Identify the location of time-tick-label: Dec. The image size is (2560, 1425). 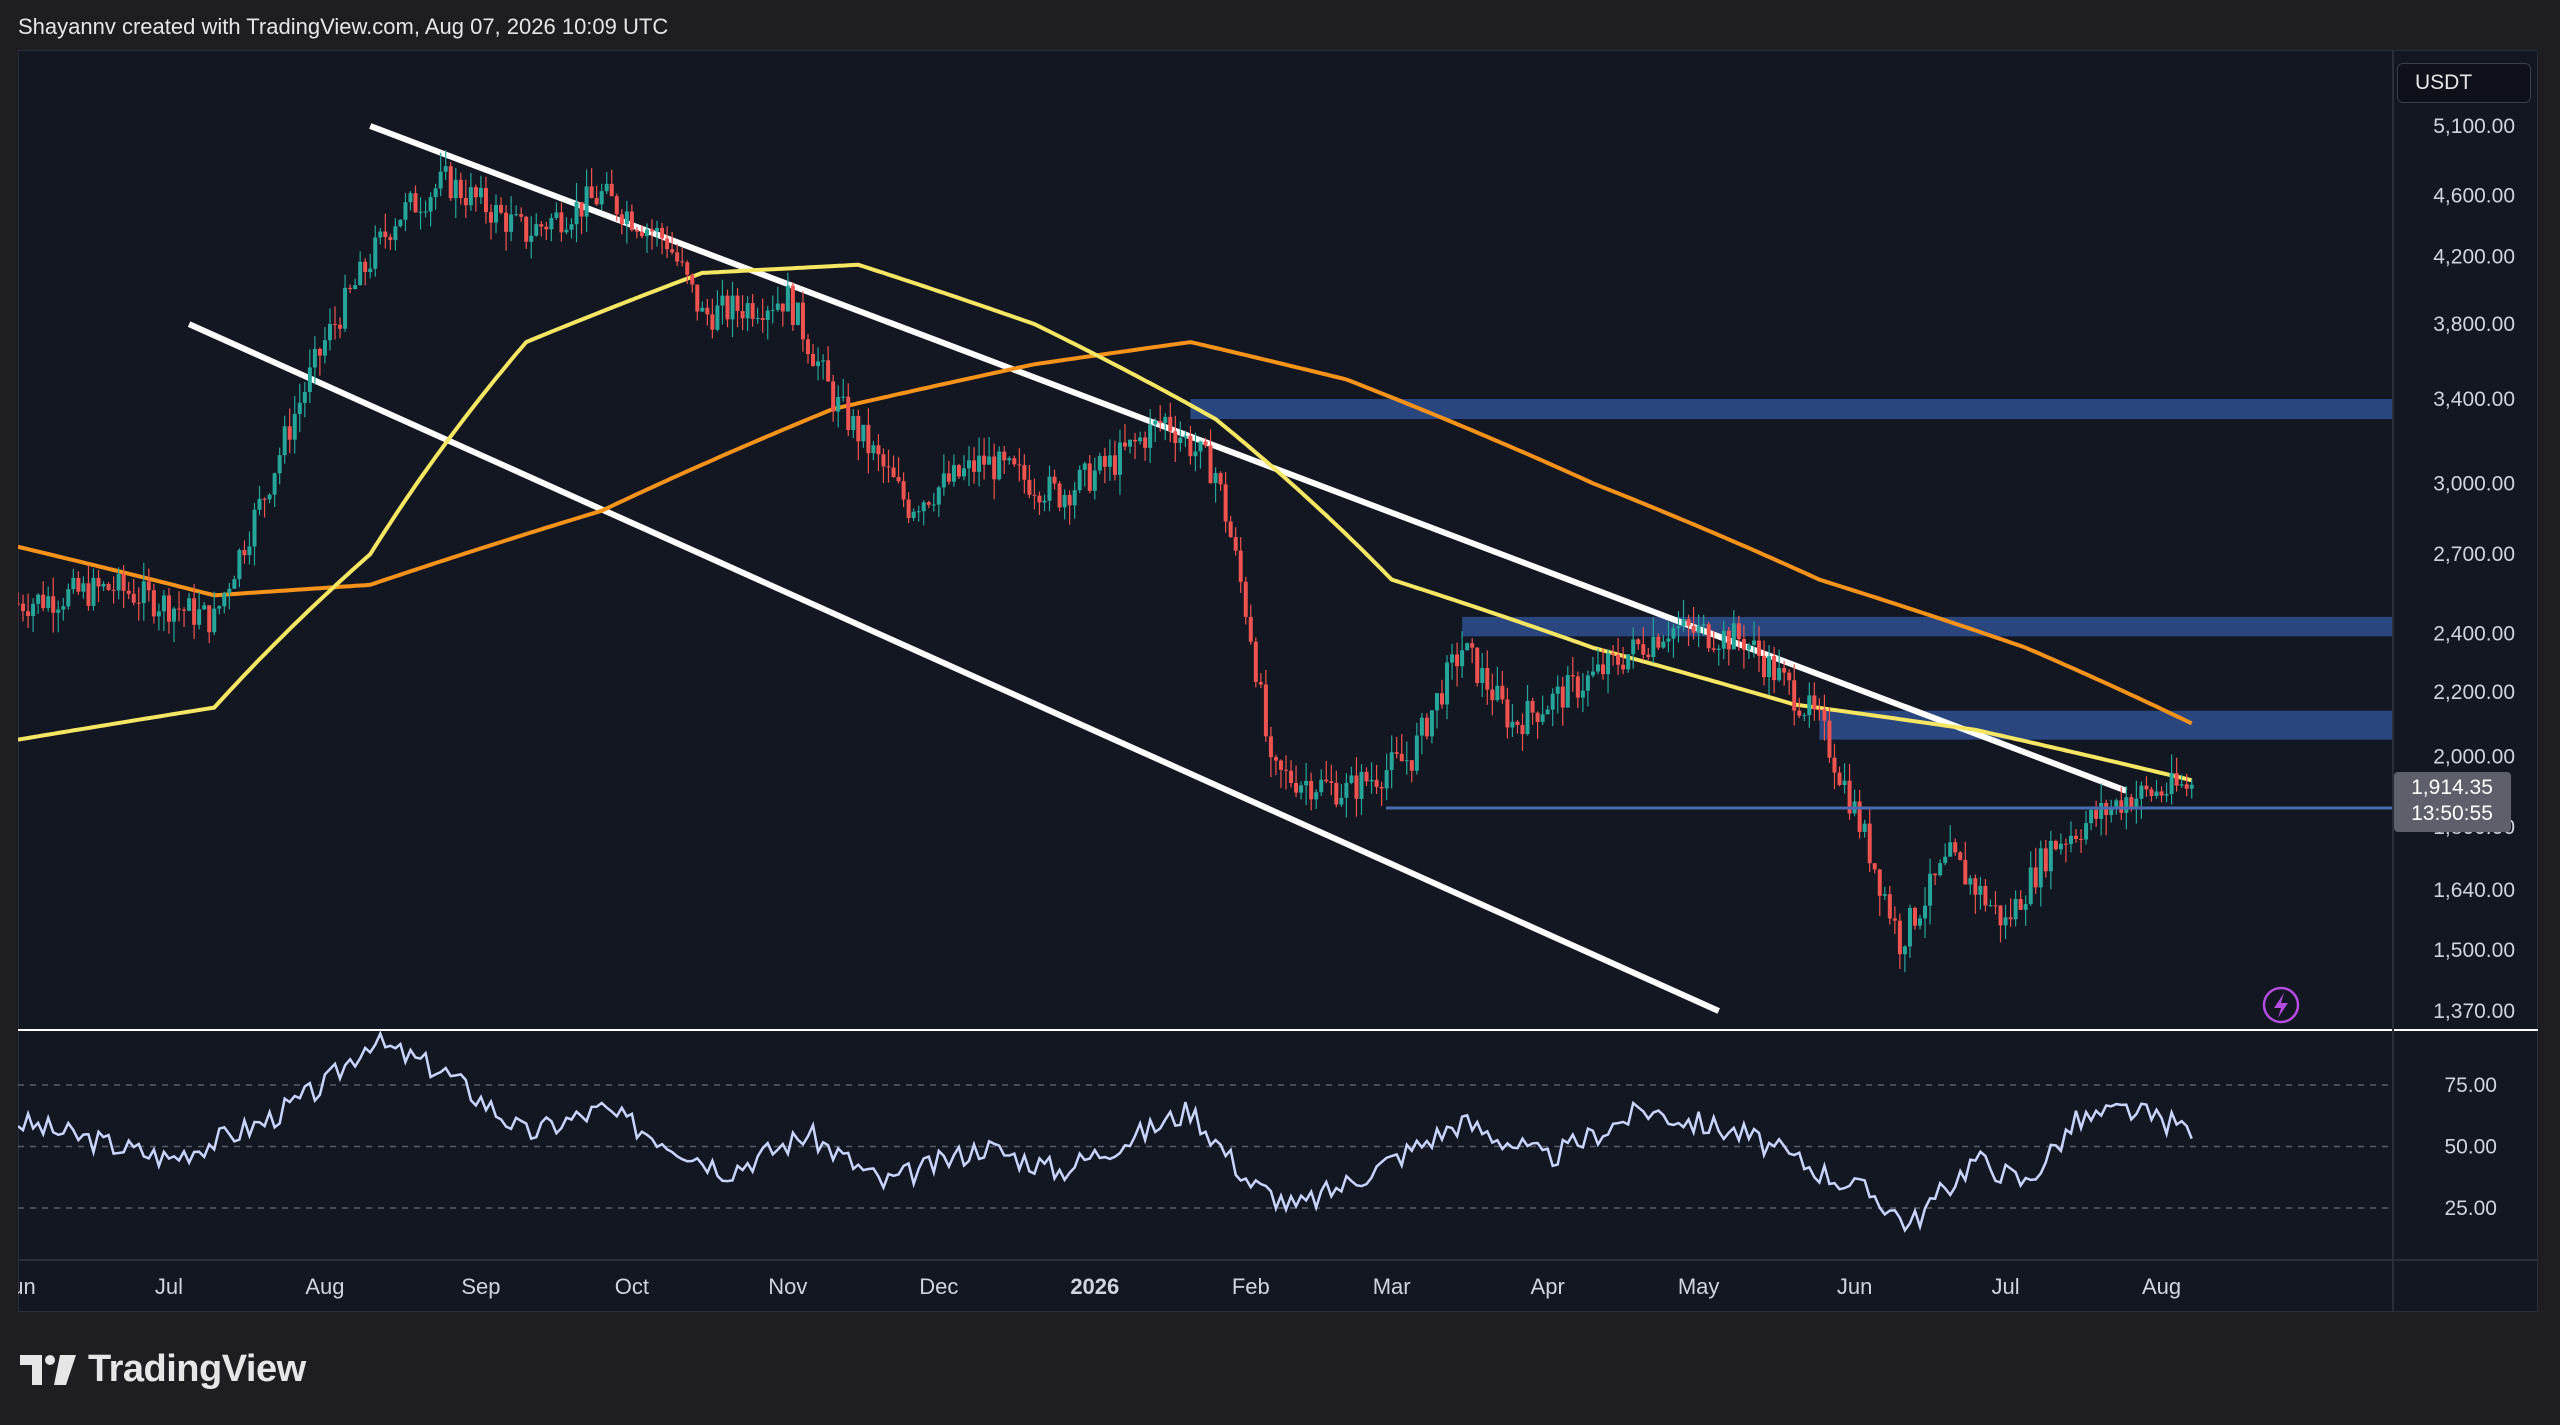
(938, 1286).